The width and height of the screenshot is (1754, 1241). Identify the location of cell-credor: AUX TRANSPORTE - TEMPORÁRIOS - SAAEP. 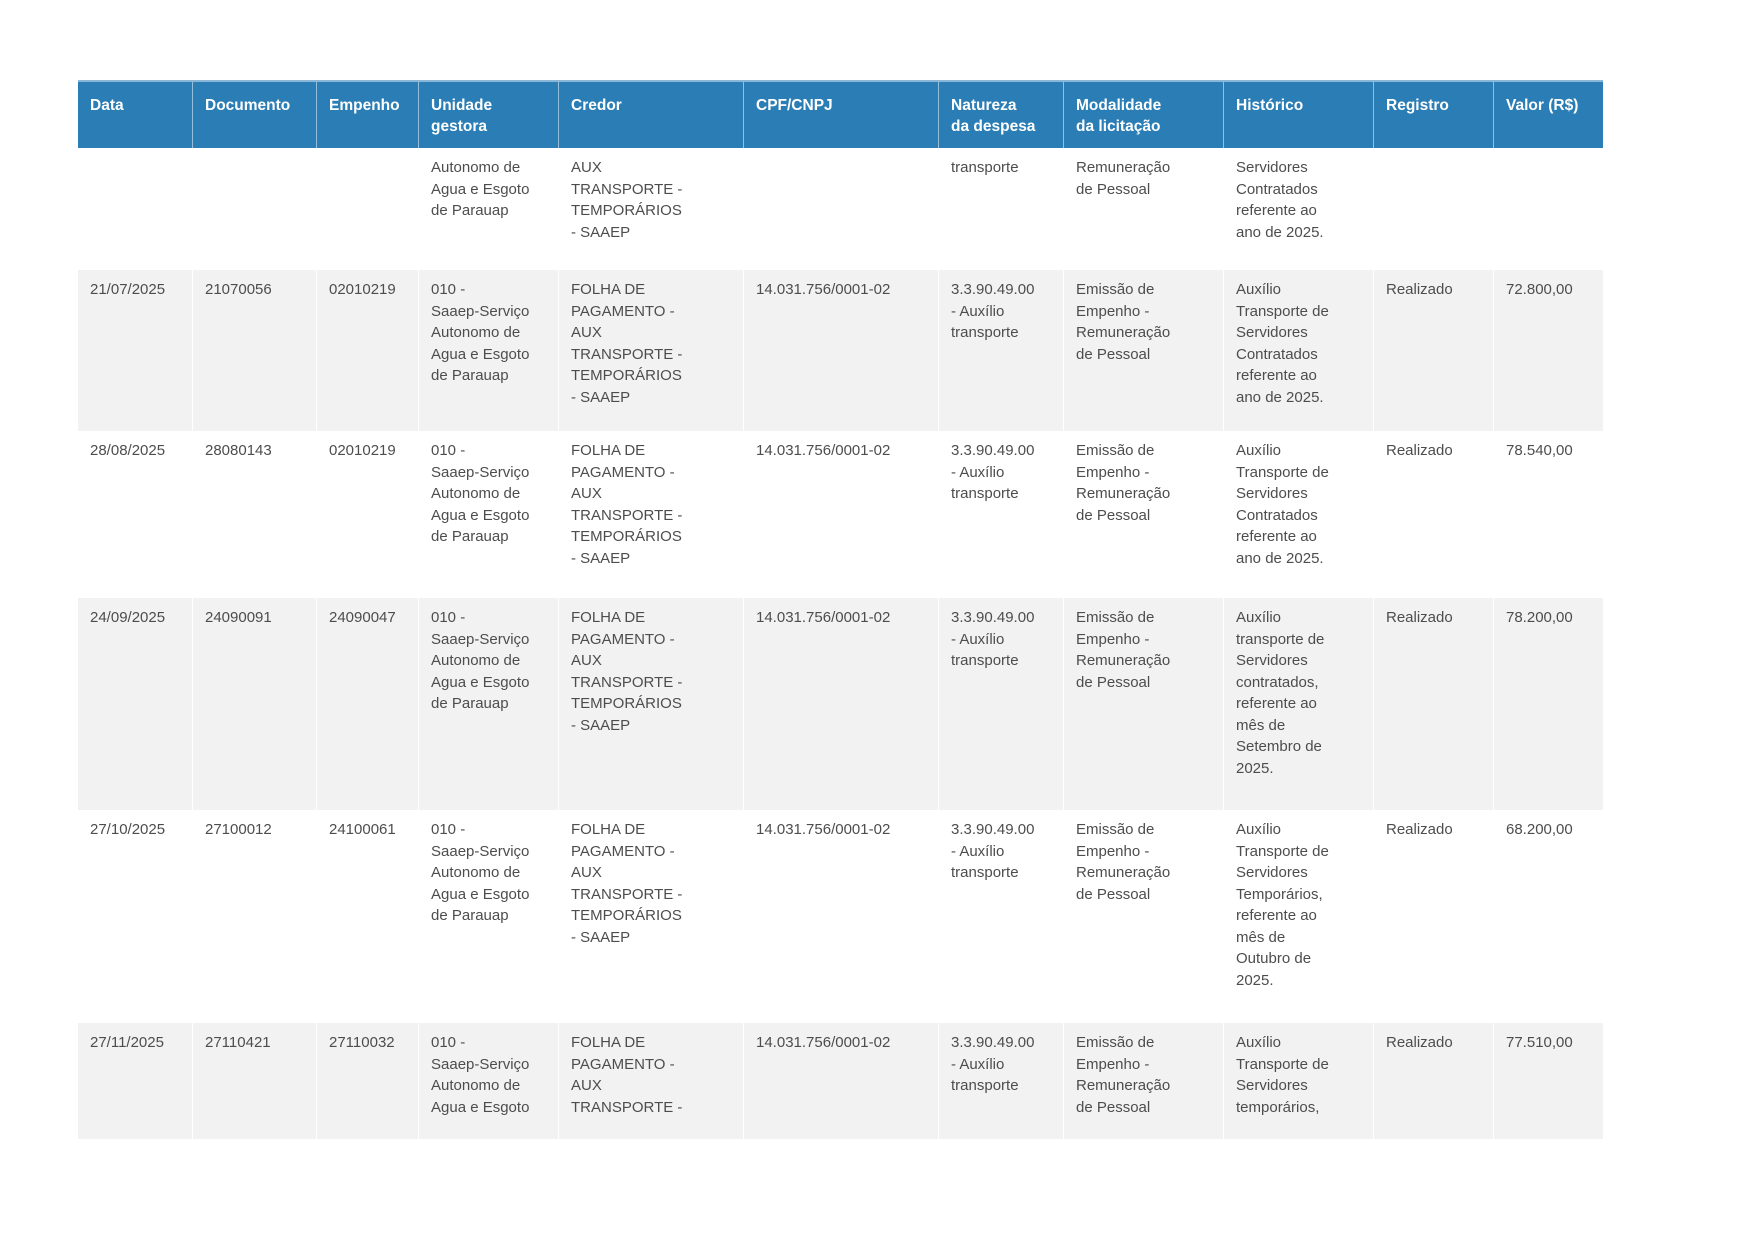
(650, 209).